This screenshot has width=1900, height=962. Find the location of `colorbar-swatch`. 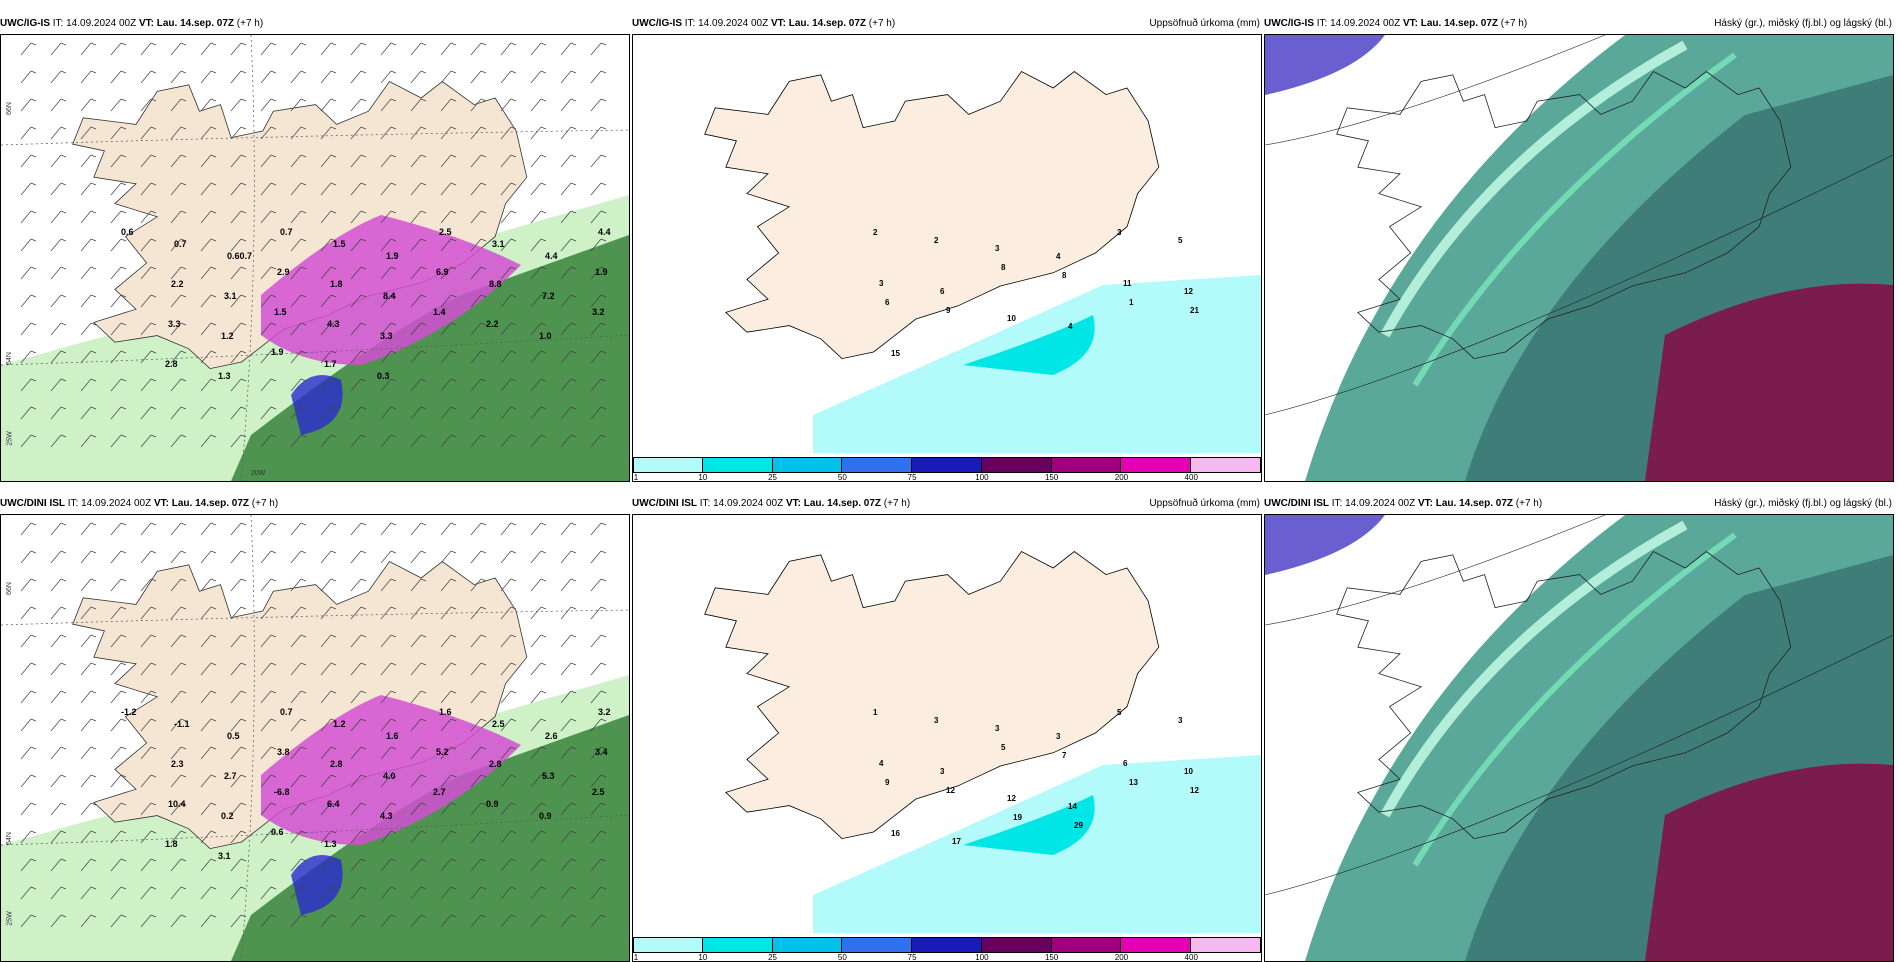

colorbar-swatch is located at coordinates (1086, 945).